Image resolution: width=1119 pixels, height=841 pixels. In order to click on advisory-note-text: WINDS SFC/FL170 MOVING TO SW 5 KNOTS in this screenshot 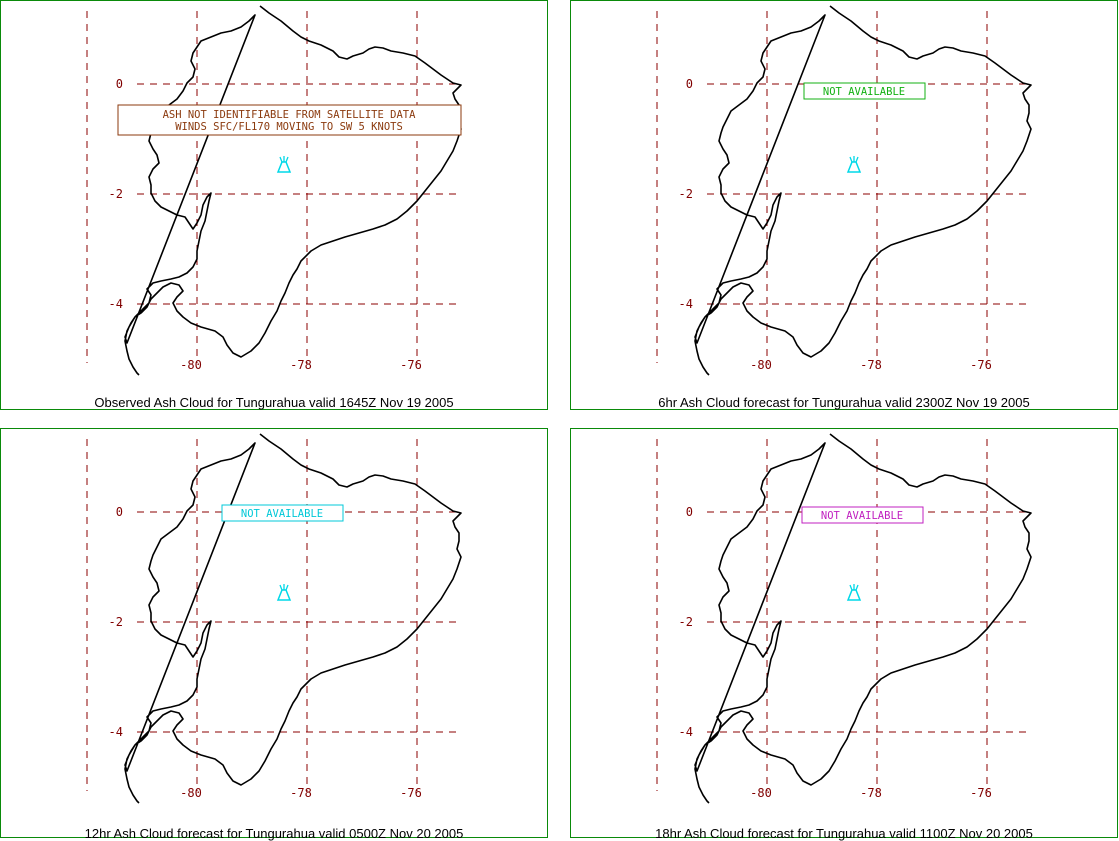, I will do `click(289, 127)`.